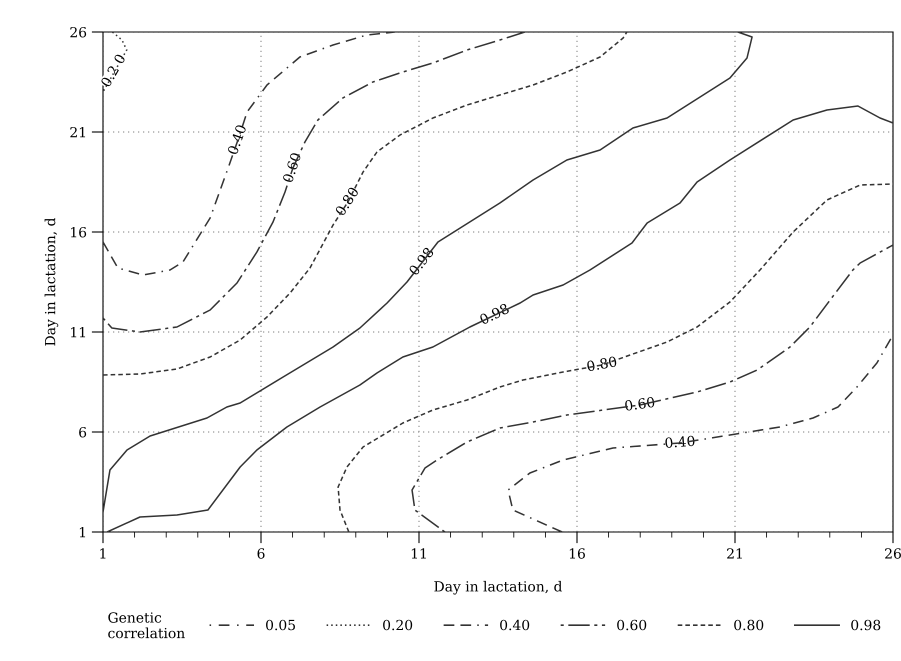 This screenshot has width=901, height=661. I want to click on y-tick-label: 21, so click(78, 132).